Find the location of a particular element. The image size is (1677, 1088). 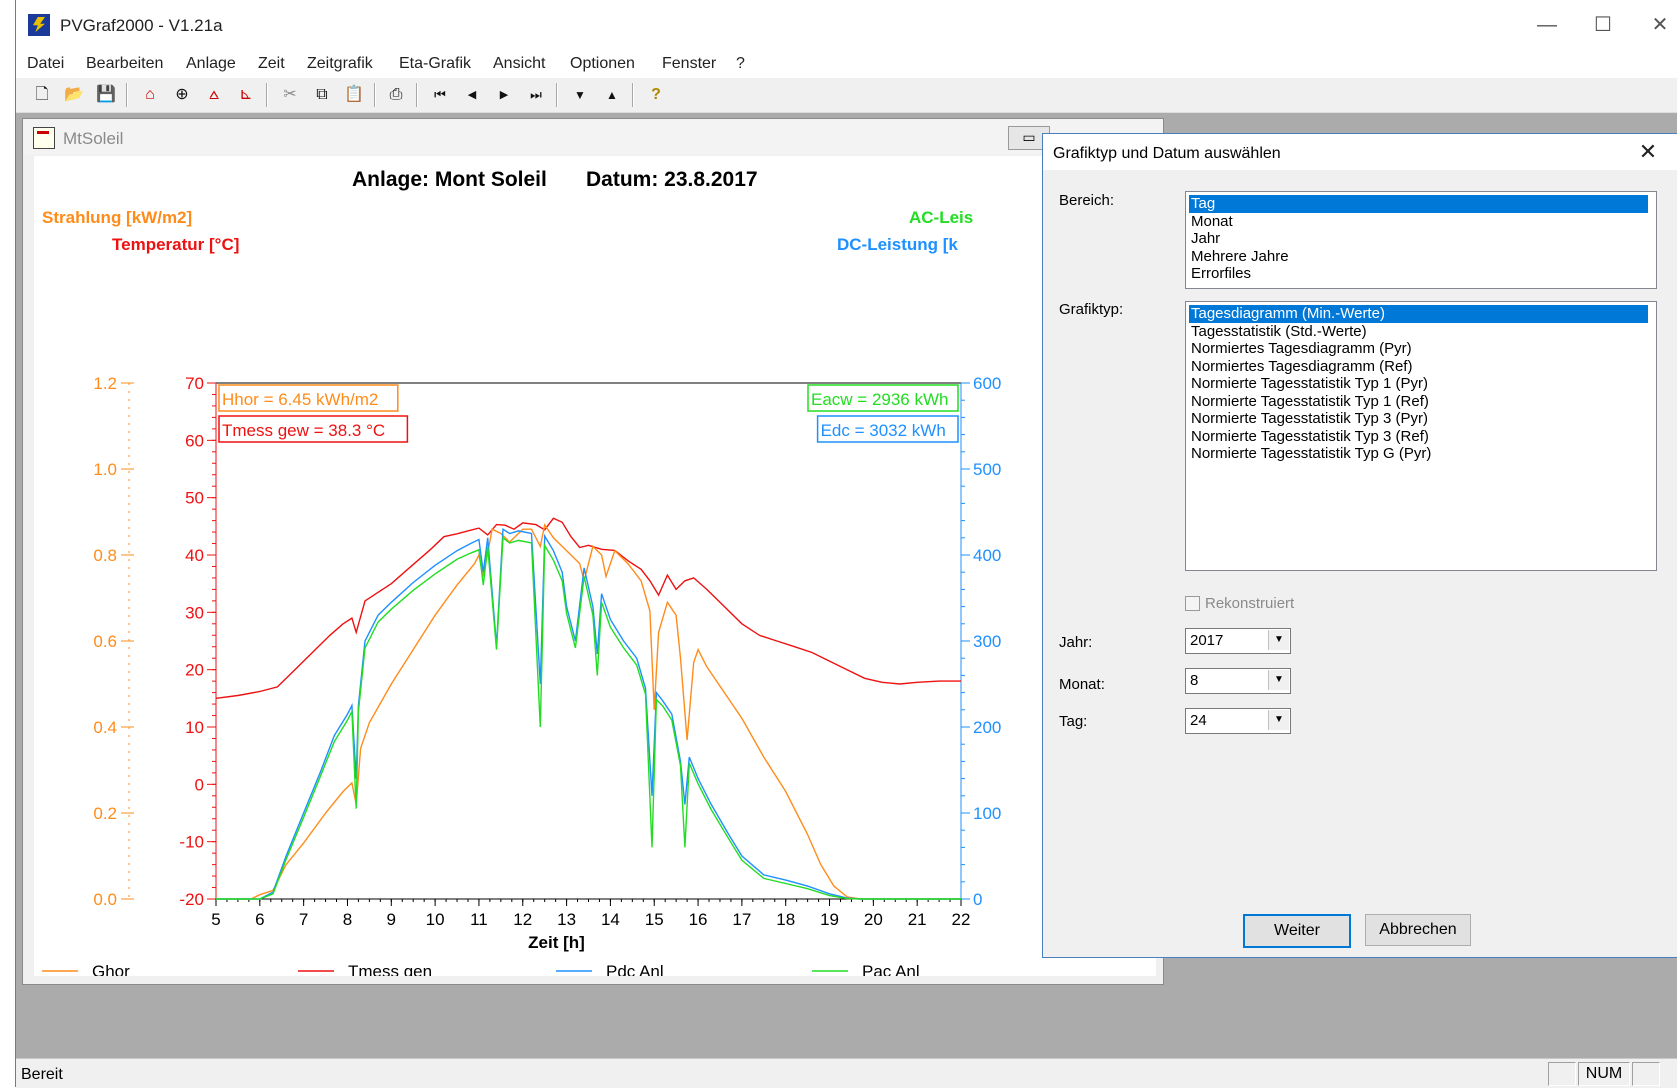

menu-eta-grafik: Eta-Grafik is located at coordinates (435, 63).